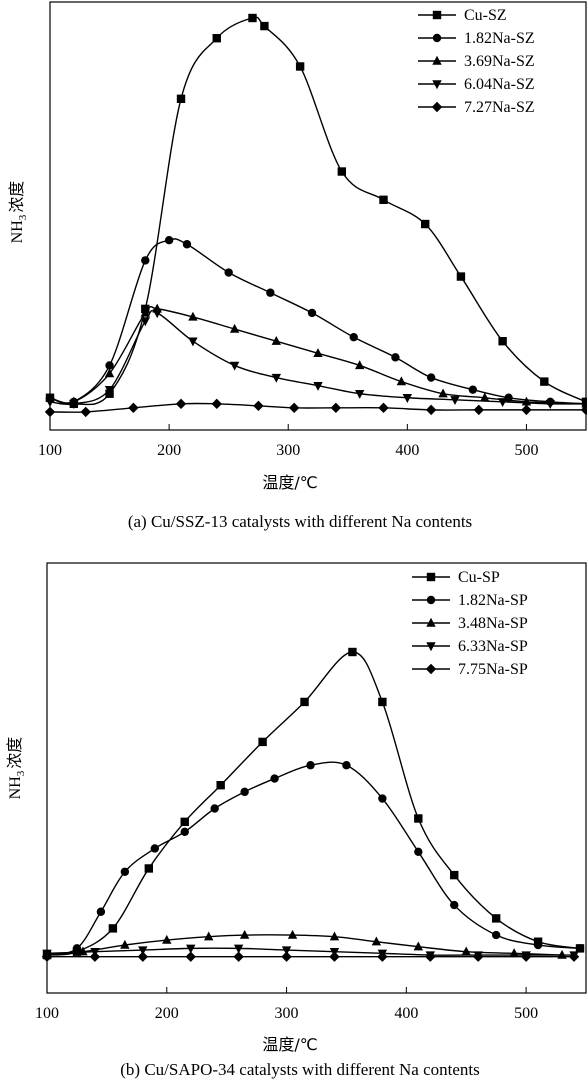 The height and width of the screenshot is (1082, 587). I want to click on legend-item: 3.69Na-SZ, so click(476, 61).